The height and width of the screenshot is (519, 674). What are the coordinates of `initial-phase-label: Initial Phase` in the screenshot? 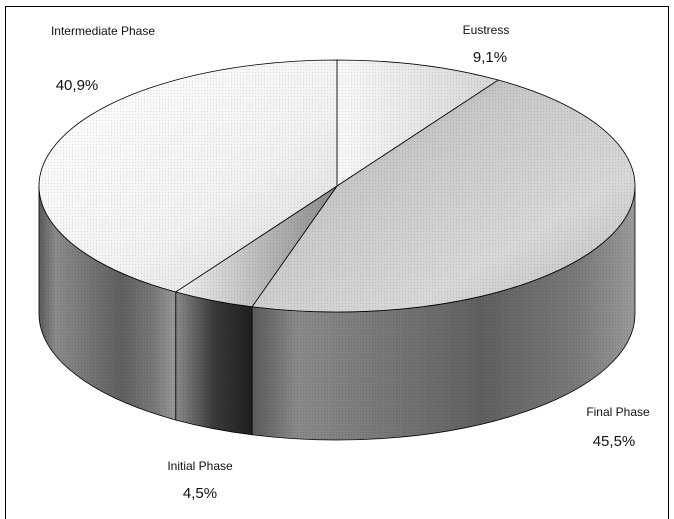 It's located at (200, 466).